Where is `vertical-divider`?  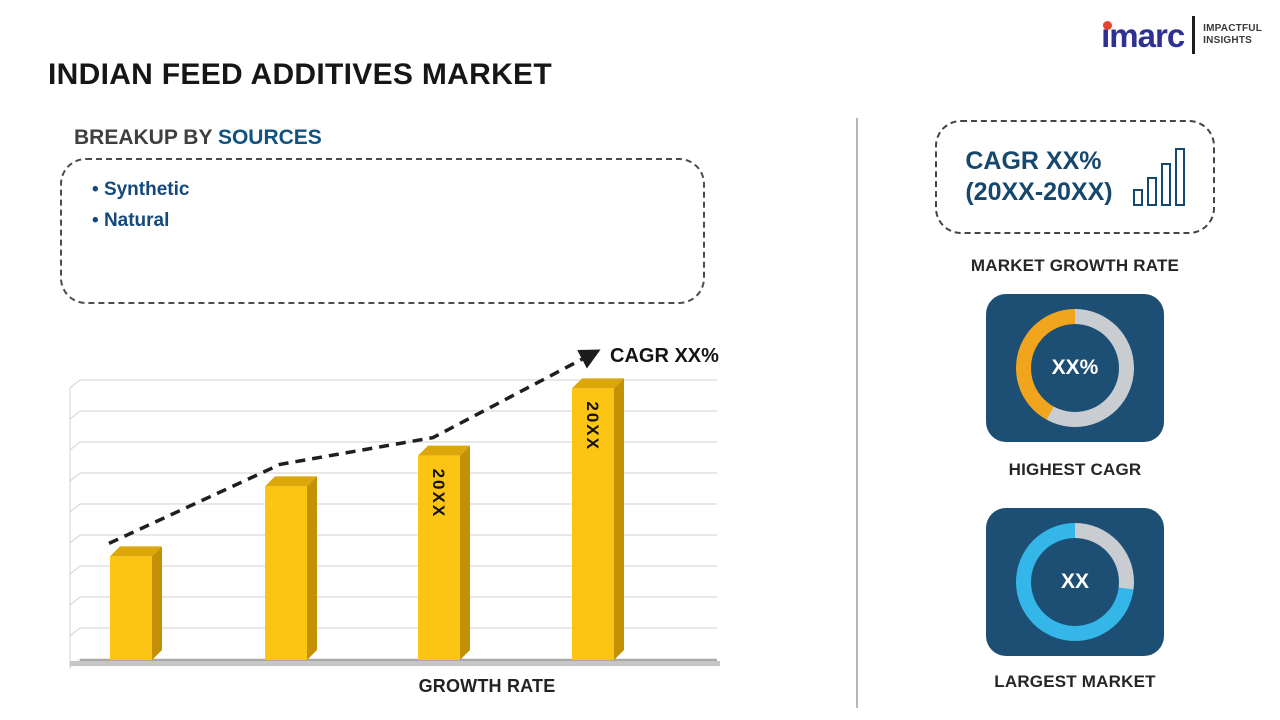
vertical-divider is located at coordinates (857, 413).